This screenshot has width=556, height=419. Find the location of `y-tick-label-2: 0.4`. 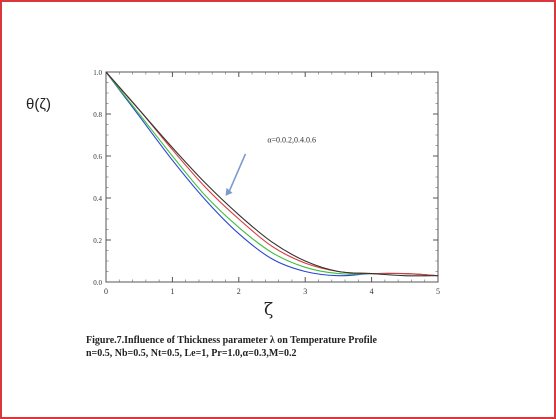

y-tick-label-2: 0.4 is located at coordinates (97, 199).